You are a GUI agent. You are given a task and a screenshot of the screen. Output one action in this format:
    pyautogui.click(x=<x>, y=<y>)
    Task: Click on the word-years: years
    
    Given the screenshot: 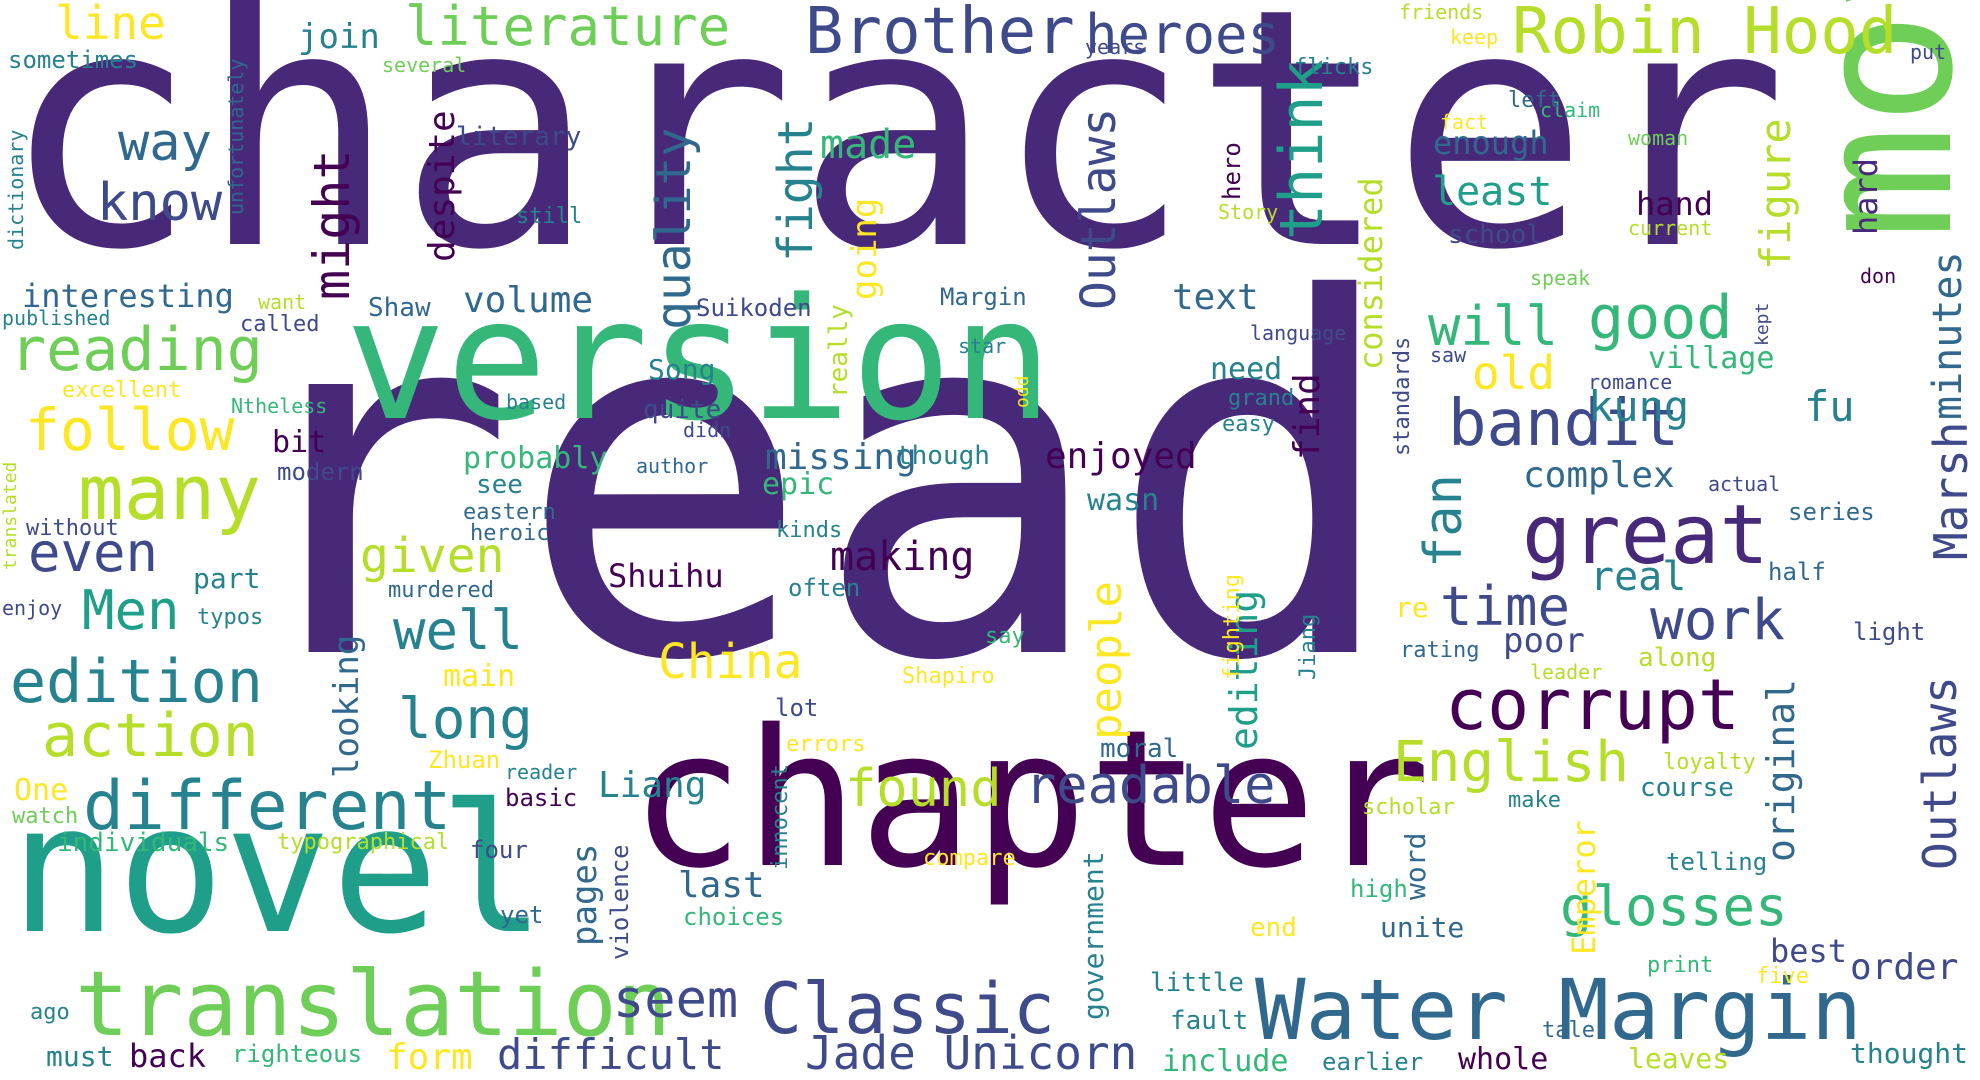 What is the action you would take?
    pyautogui.click(x=1115, y=47)
    